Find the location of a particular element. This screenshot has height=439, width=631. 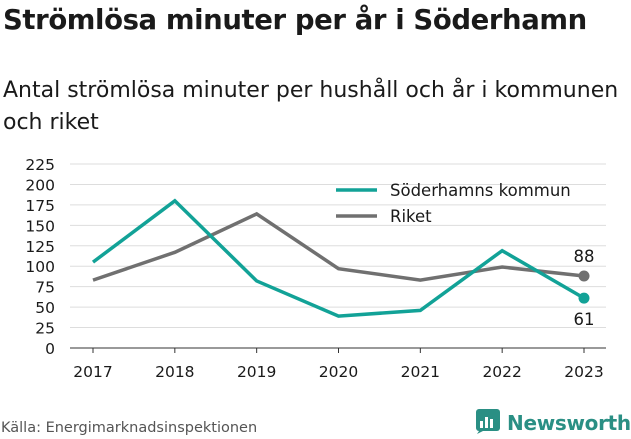

y-tick-label: 175 is located at coordinates (40, 206).